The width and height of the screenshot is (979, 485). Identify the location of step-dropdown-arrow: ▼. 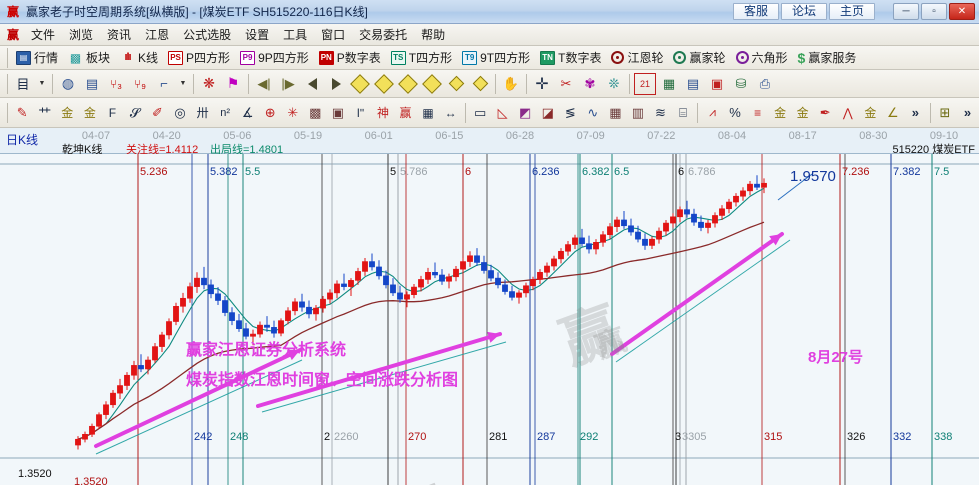
(183, 83).